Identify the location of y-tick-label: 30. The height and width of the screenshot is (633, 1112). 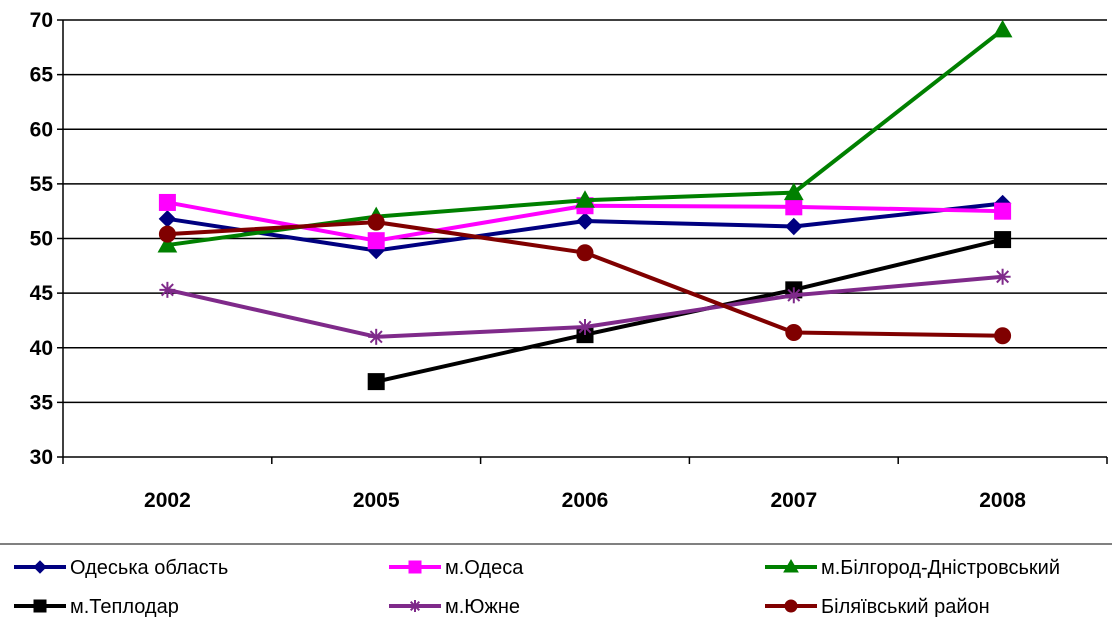
(41, 457).